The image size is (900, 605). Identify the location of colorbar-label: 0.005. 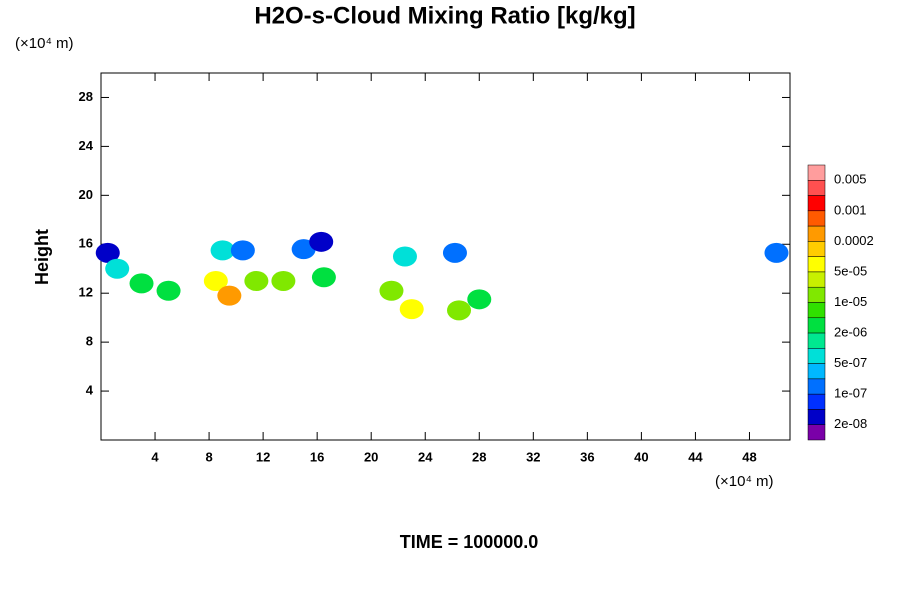
(850, 179).